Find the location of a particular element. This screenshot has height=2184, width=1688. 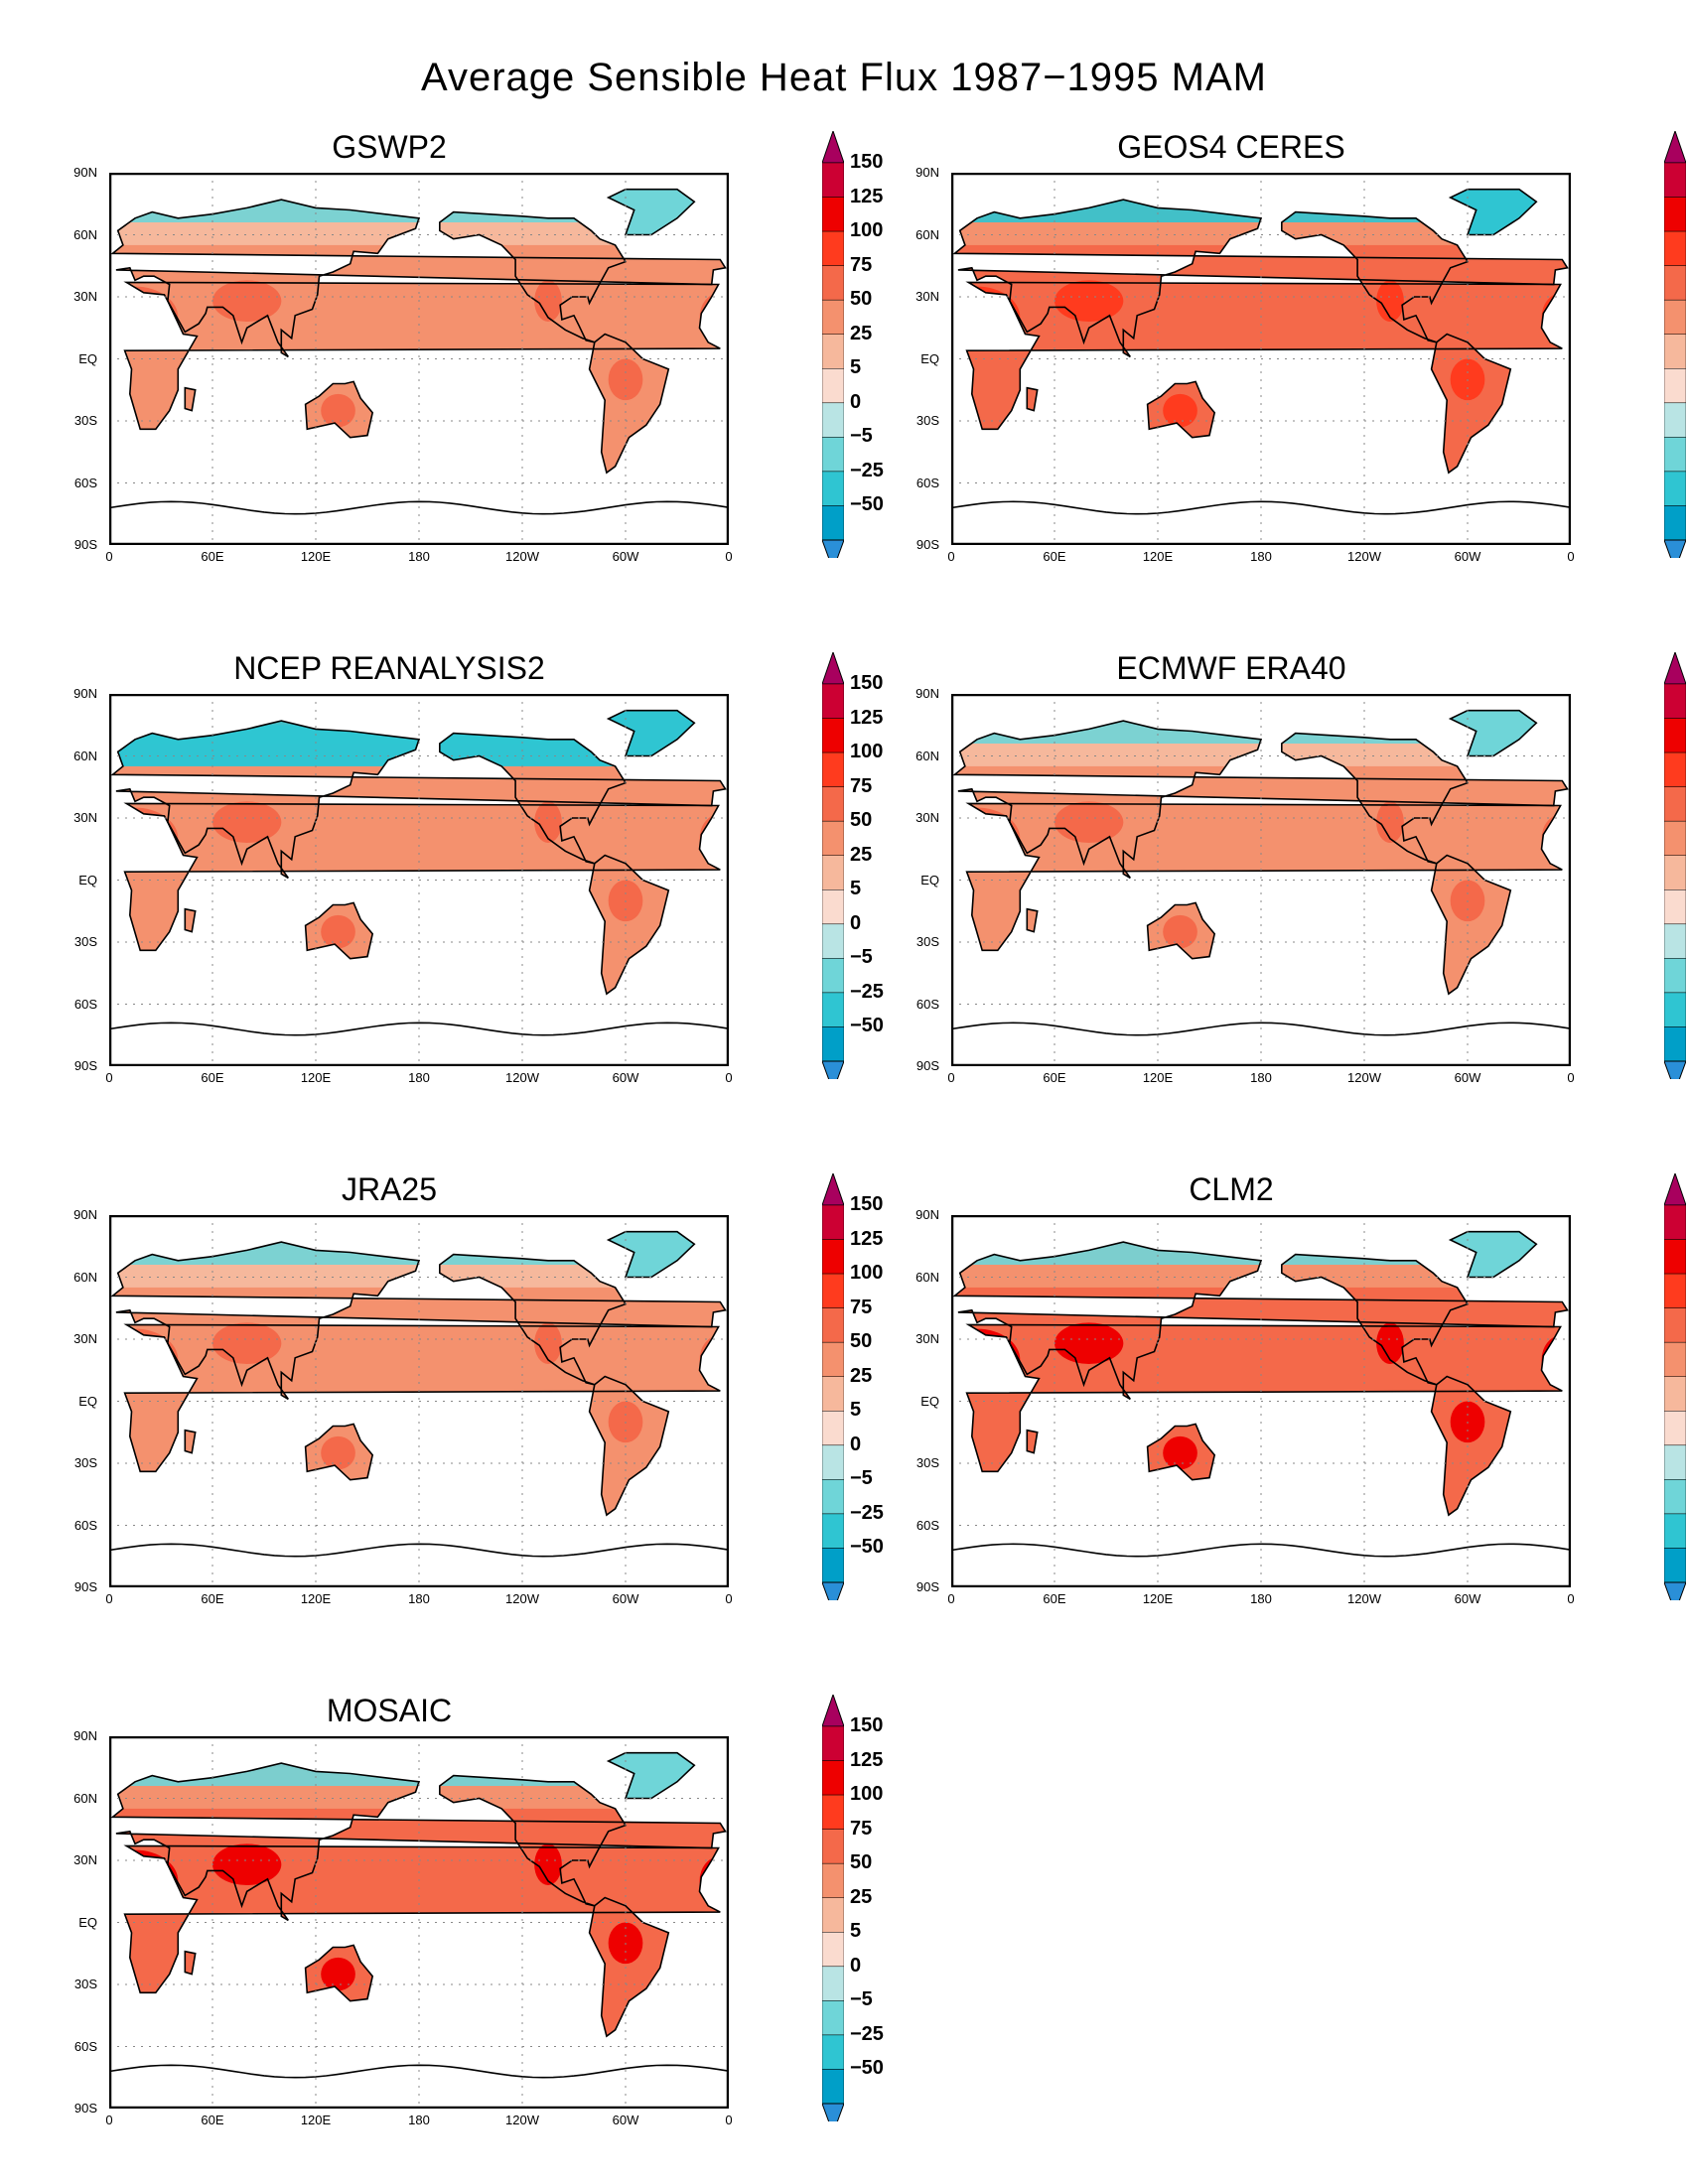

page-title: Average Sensible Heat Flux 1987−1995 MAM is located at coordinates (844, 77).